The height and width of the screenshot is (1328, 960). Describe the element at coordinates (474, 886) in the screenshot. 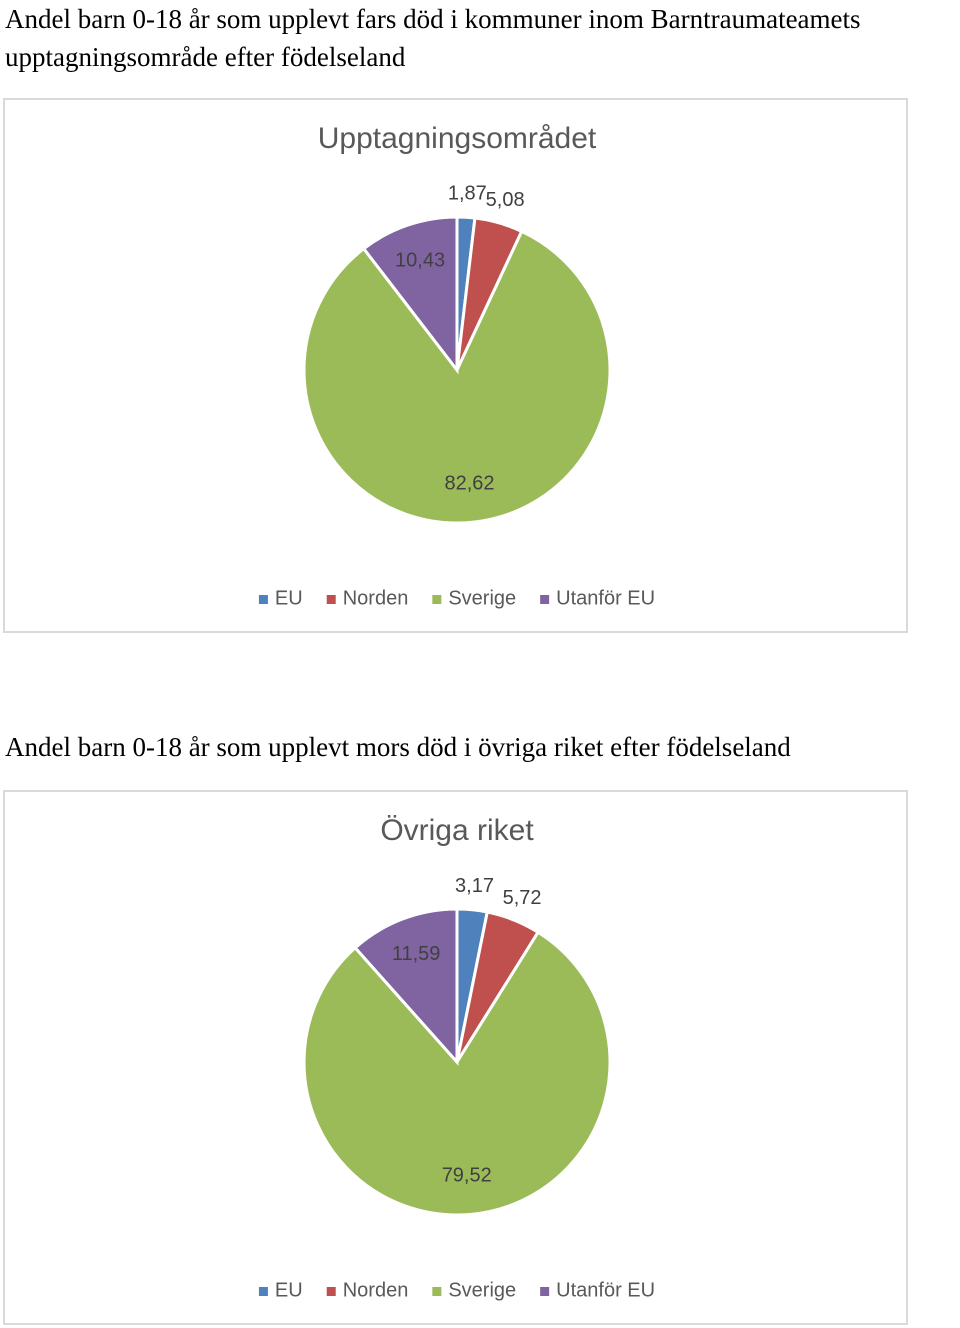

I see `data-label: 3,17` at that location.